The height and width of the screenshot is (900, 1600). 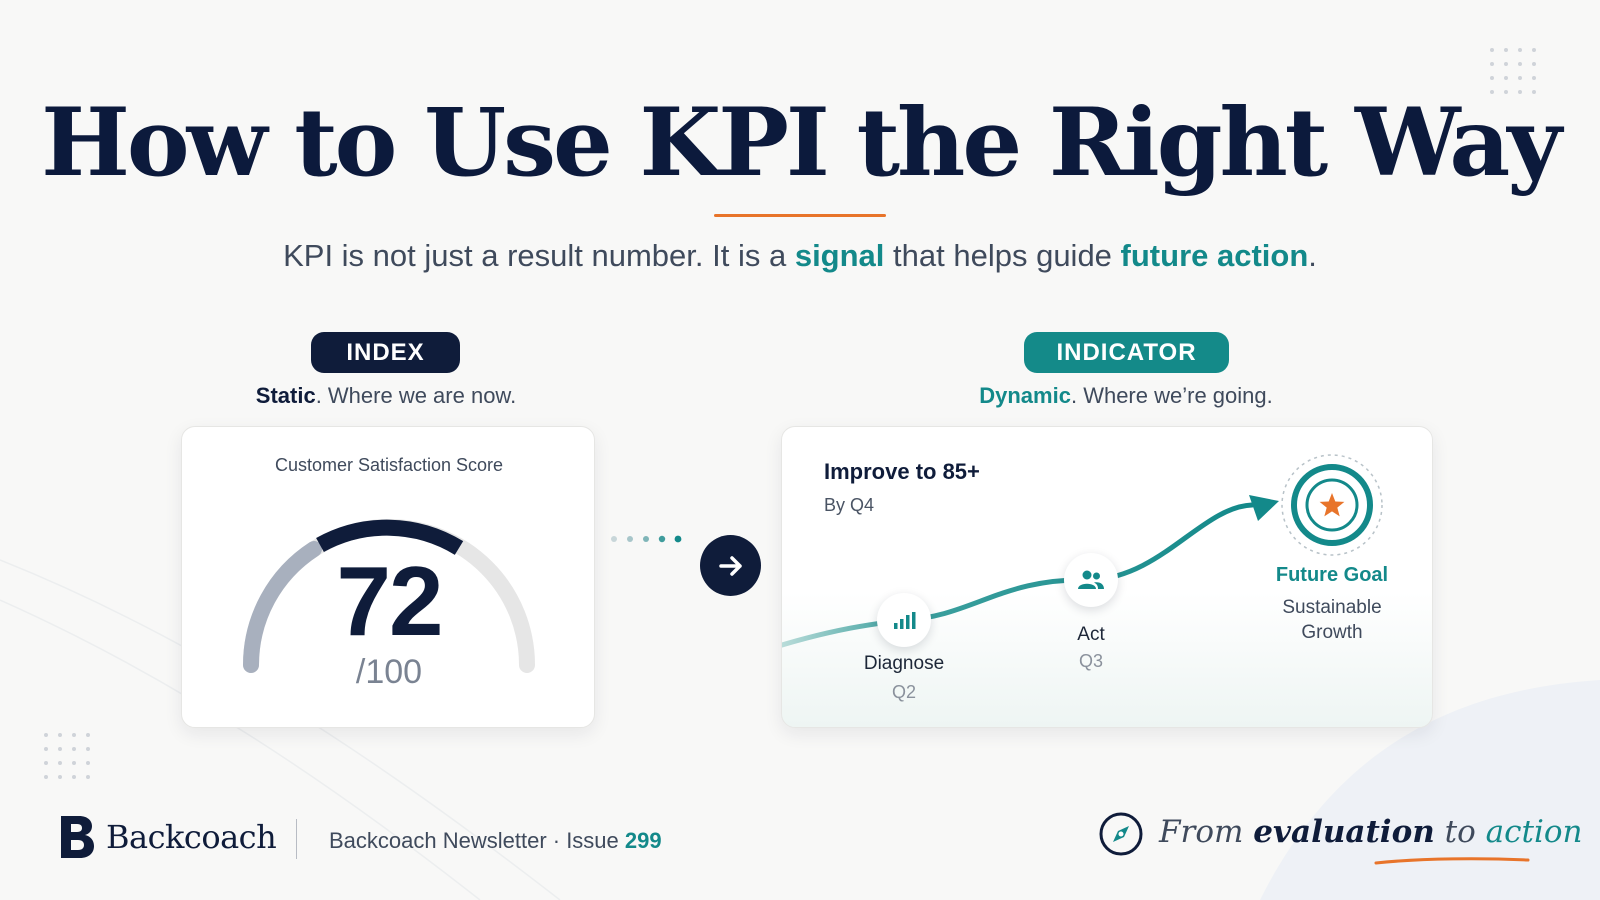 What do you see at coordinates (801, 143) in the screenshot?
I see `page-title: How to Use KPI the Right Way` at bounding box center [801, 143].